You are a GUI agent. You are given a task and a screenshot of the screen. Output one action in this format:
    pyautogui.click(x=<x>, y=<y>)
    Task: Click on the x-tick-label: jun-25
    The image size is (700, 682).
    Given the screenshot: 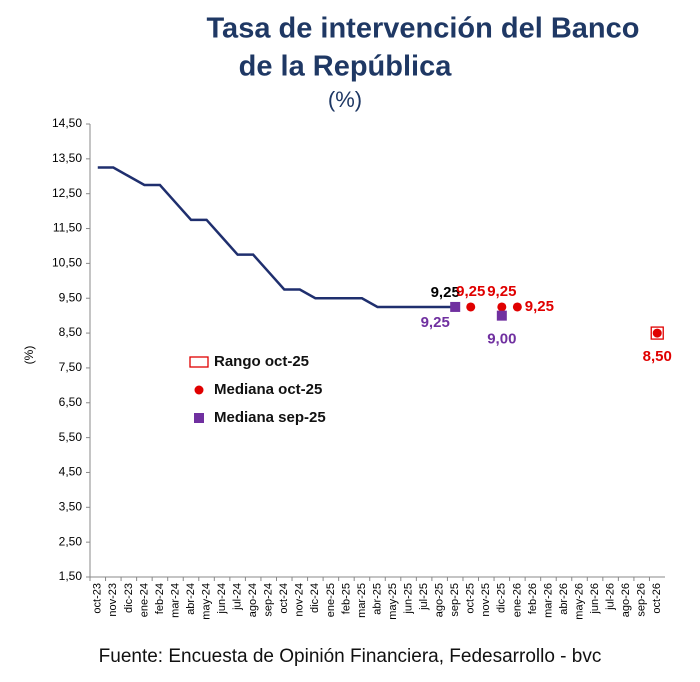 What is the action you would take?
    pyautogui.click(x=408, y=599)
    